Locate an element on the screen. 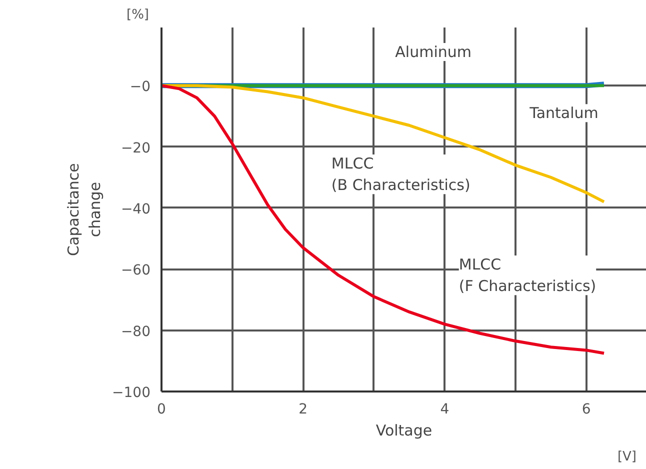 The width and height of the screenshot is (646, 469). text: [V] is located at coordinates (627, 457).